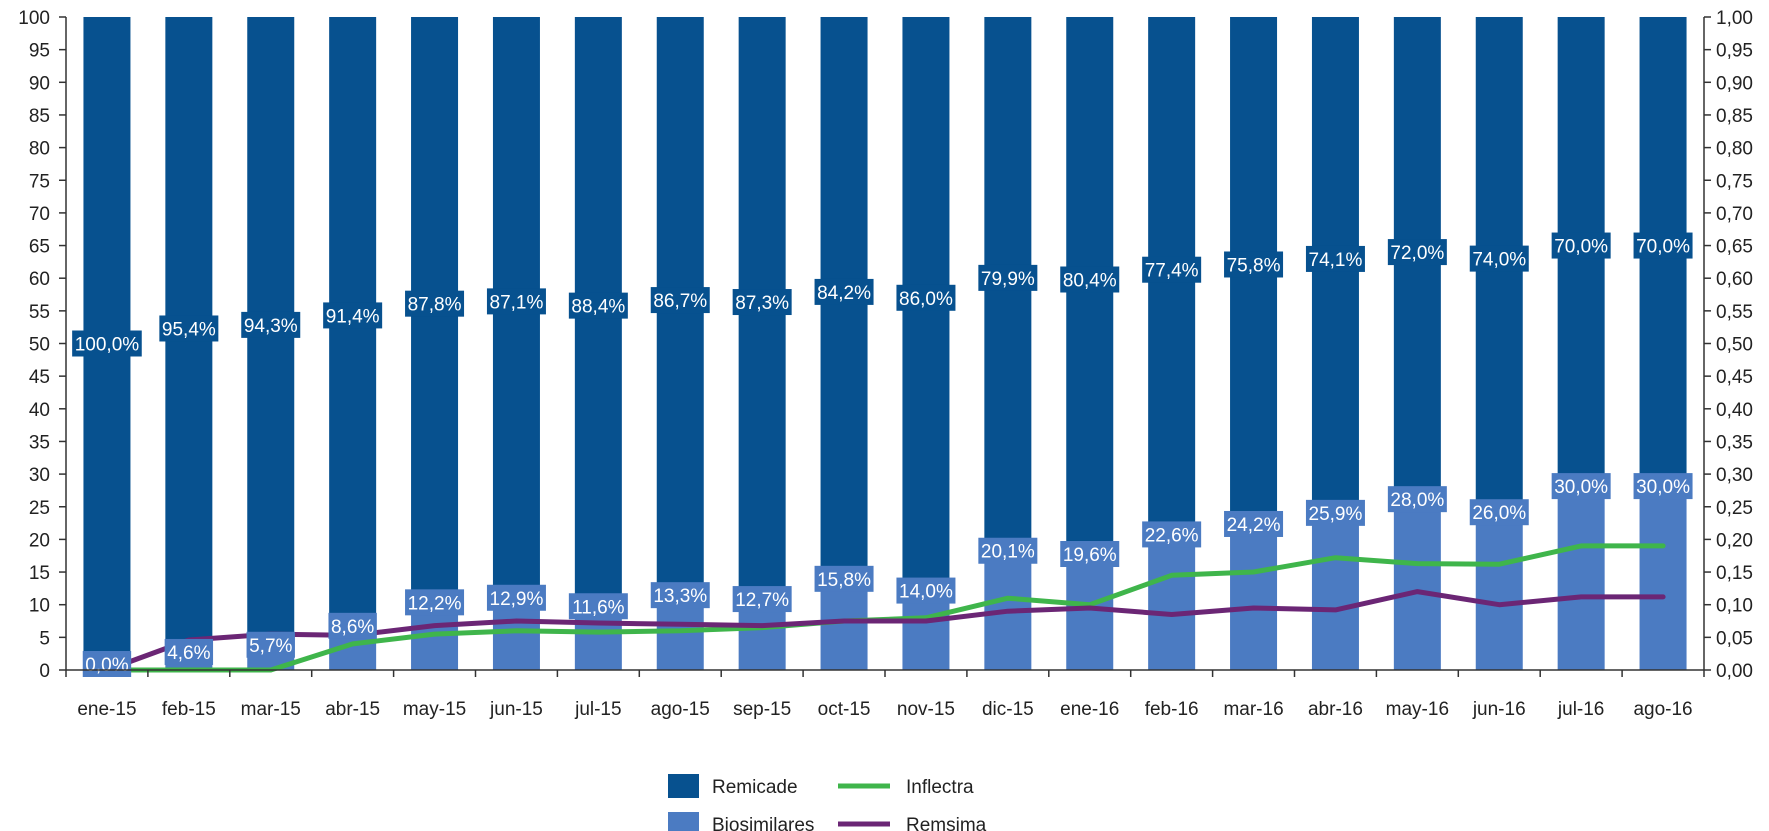  What do you see at coordinates (762, 709) in the screenshot?
I see `x-tick-label: sep-15` at bounding box center [762, 709].